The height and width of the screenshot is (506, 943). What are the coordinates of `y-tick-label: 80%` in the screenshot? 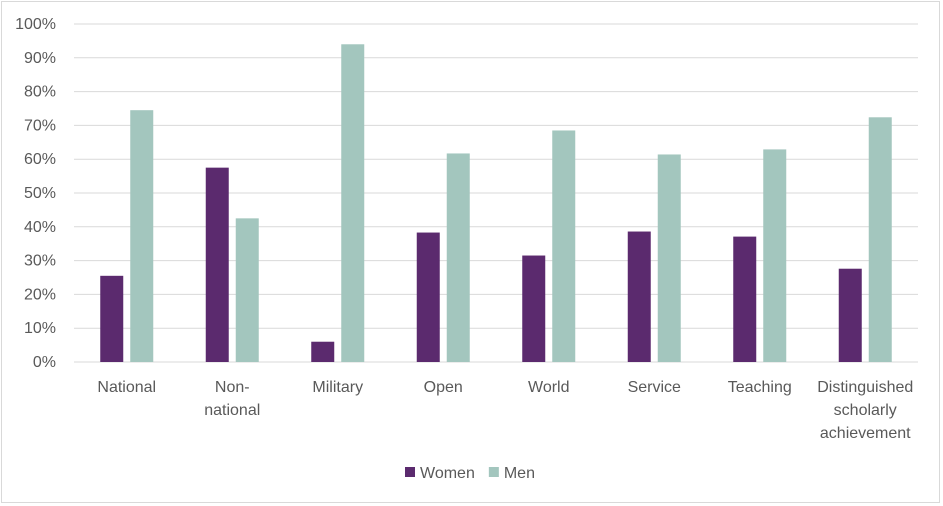 It's located at (40, 92).